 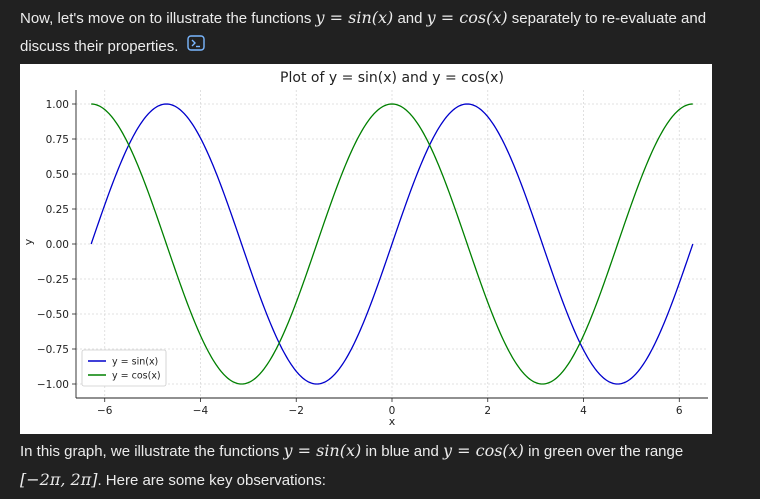 What do you see at coordinates (136, 376) in the screenshot?
I see `legend-label-cos: y = cos(x)` at bounding box center [136, 376].